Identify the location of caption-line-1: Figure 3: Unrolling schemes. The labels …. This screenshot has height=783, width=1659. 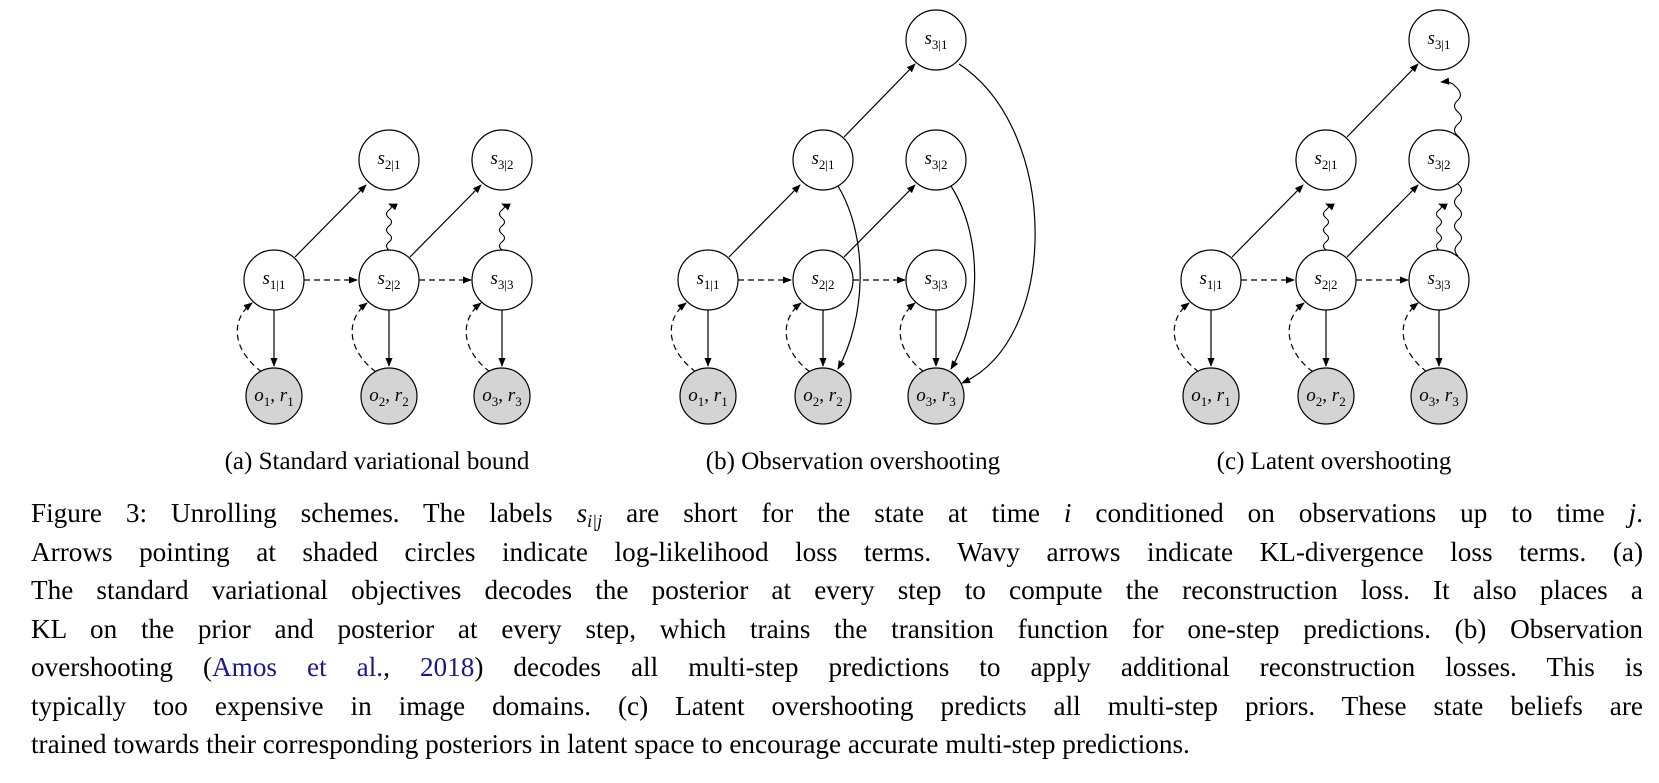
(837, 513).